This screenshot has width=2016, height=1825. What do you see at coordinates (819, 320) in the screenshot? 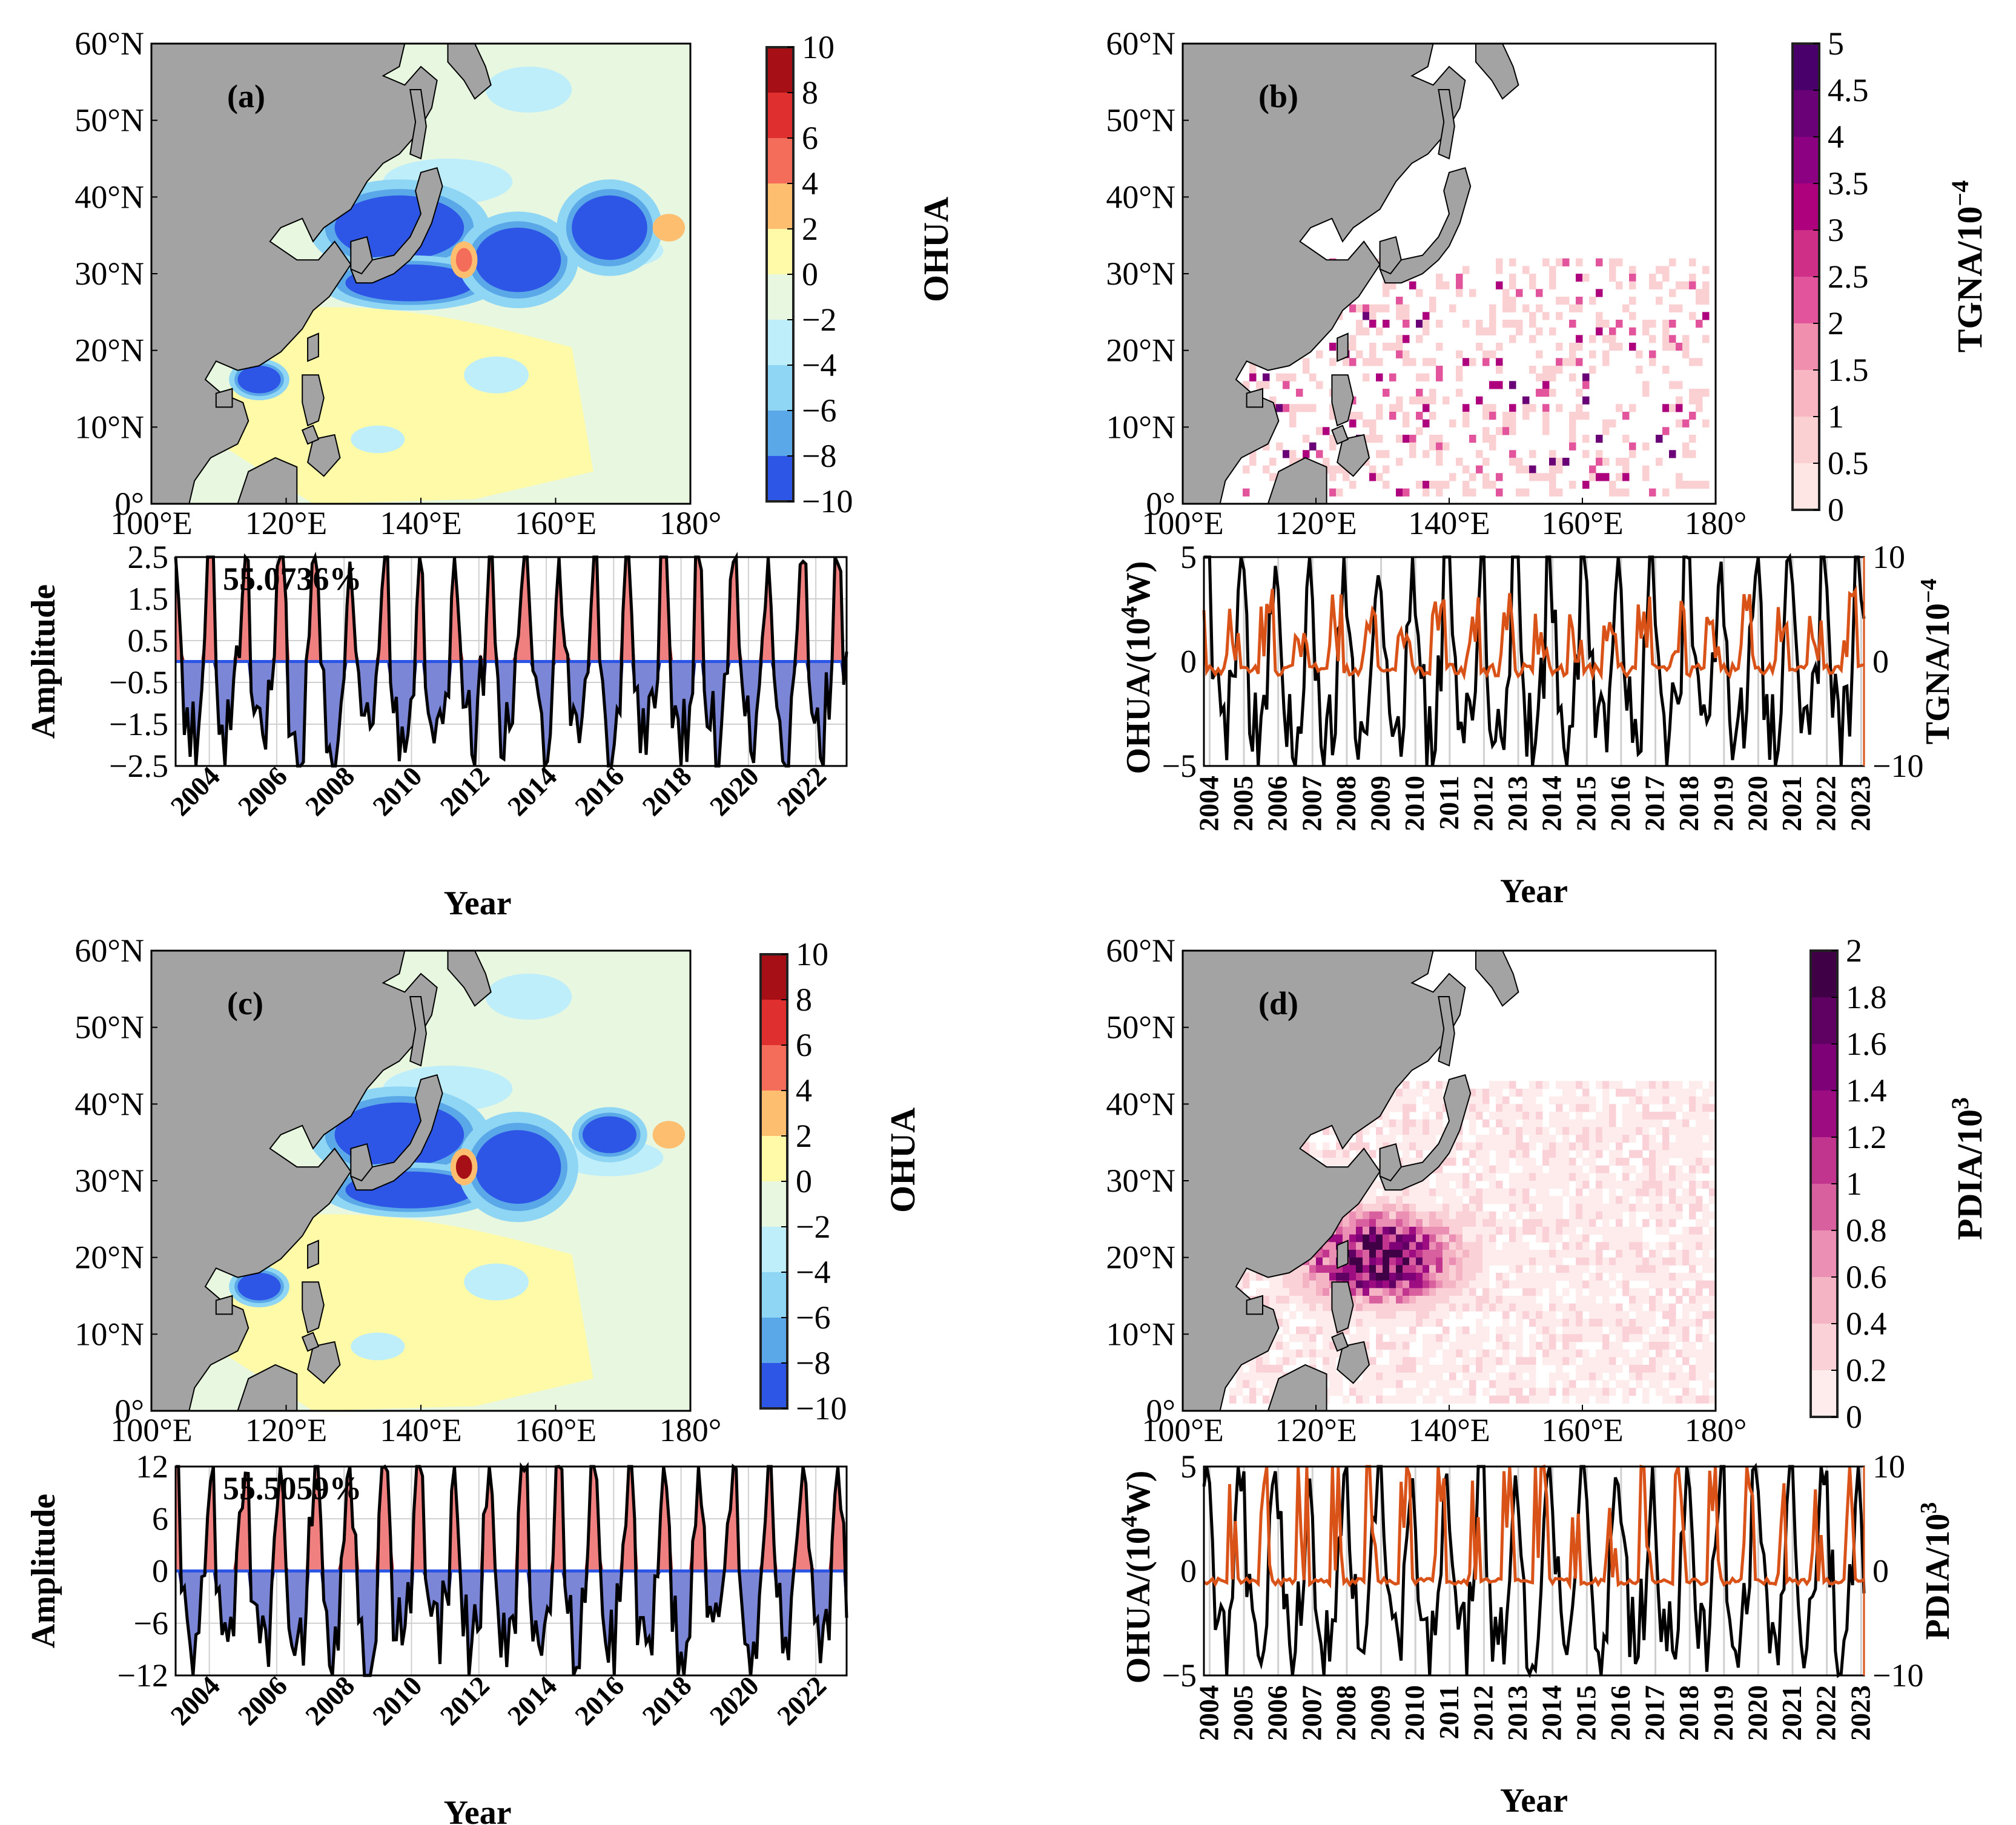
I see `panel-a-colorbar-tick-label: −2` at bounding box center [819, 320].